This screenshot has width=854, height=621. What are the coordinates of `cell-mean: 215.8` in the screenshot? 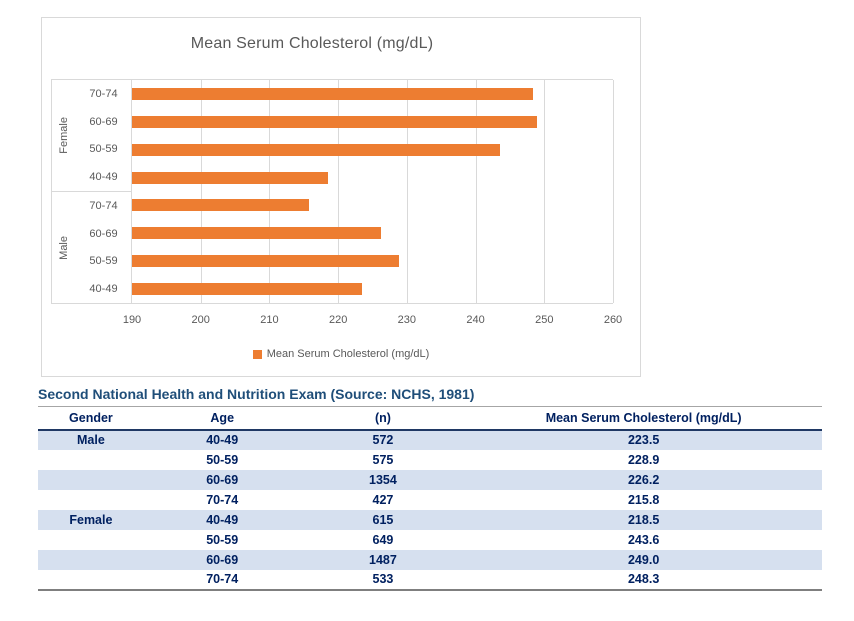 It's located at (643, 499).